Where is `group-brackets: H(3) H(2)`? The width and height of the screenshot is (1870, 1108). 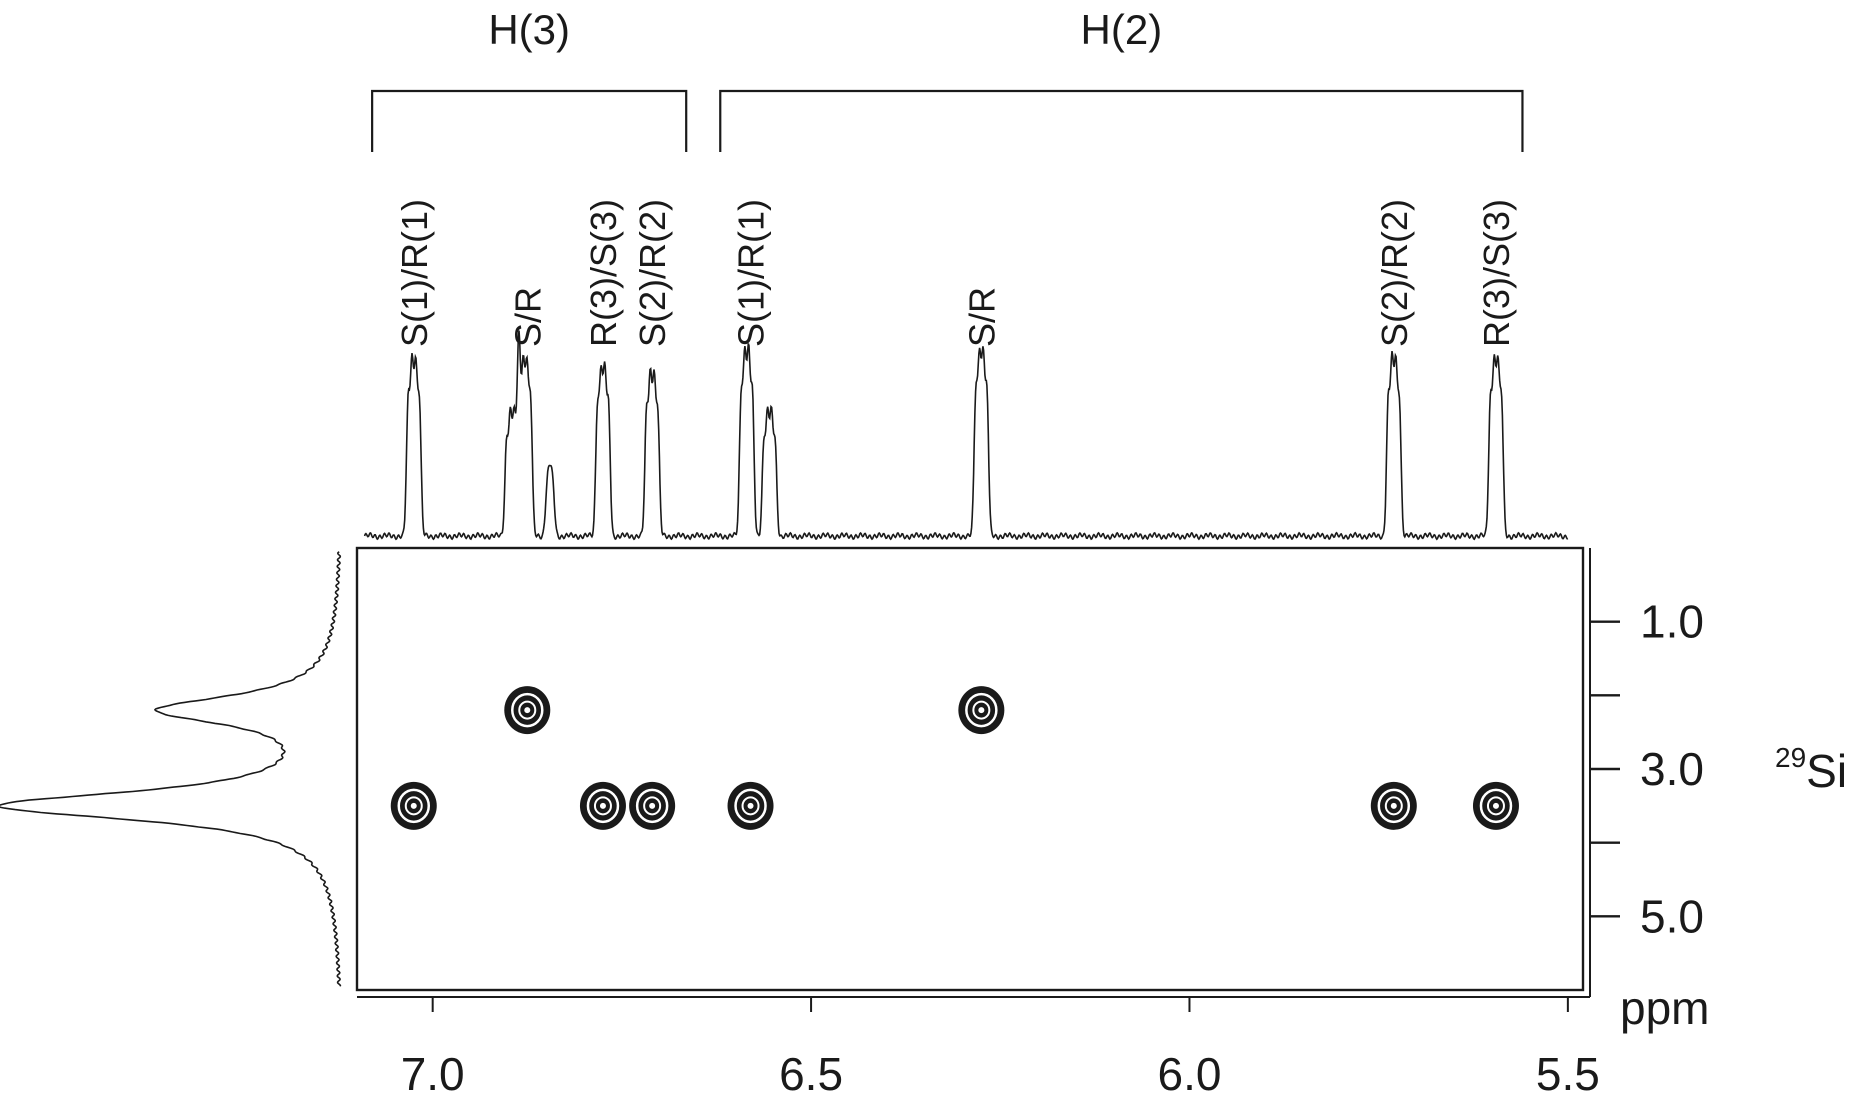
group-brackets: H(3) H(2) is located at coordinates (947, 79).